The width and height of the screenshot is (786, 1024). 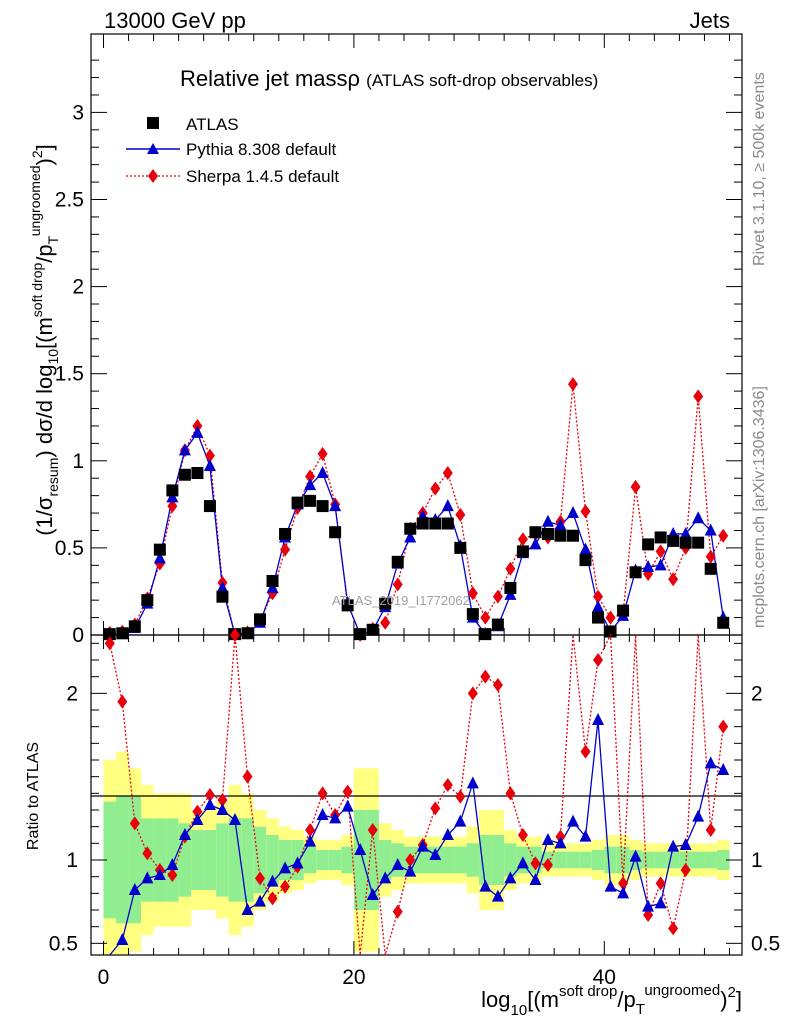 What do you see at coordinates (759, 169) in the screenshot?
I see `side-text-rivet: Rivet 3.1.10, ≥ 500k events` at bounding box center [759, 169].